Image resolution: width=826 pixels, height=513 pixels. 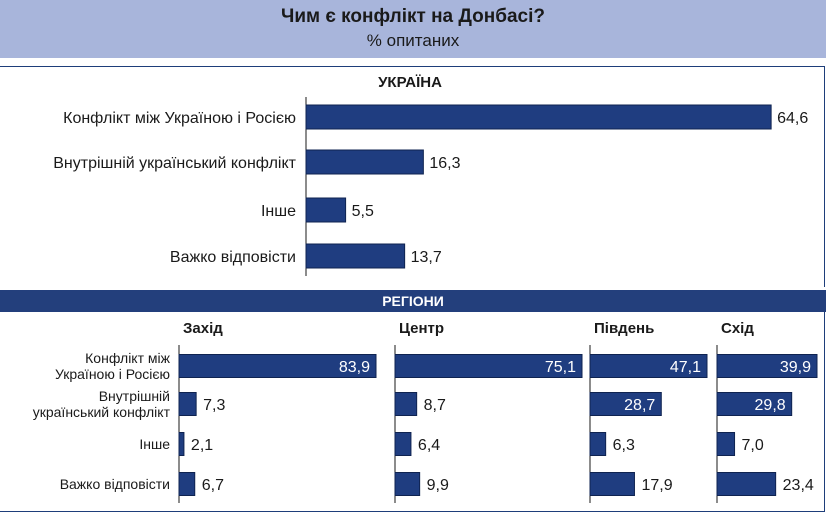 What do you see at coordinates (413, 40) in the screenshot?
I see `chart-subtitle: % опитаних` at bounding box center [413, 40].